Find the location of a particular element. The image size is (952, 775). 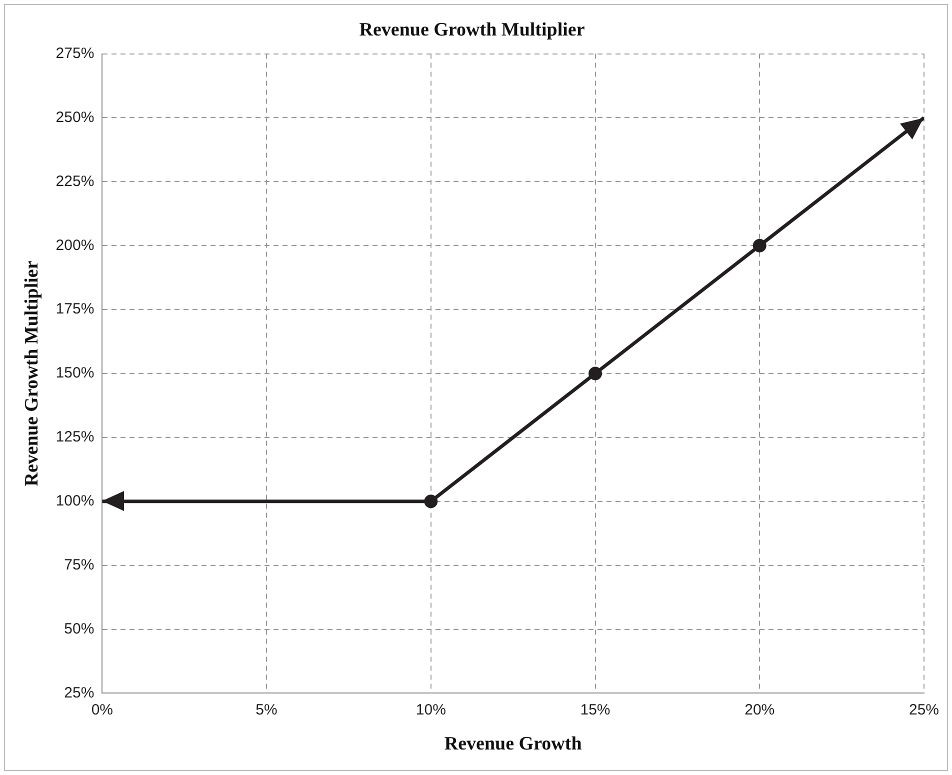

y-tick-label: 100% is located at coordinates (75, 501).